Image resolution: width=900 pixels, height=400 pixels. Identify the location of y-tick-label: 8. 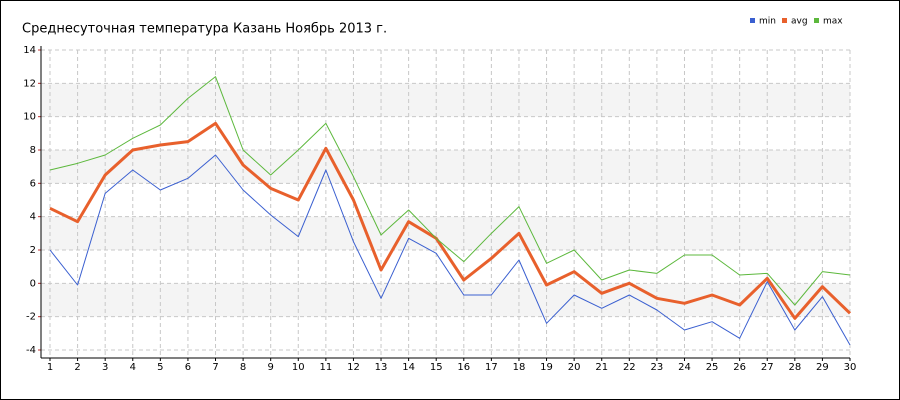
(33, 150).